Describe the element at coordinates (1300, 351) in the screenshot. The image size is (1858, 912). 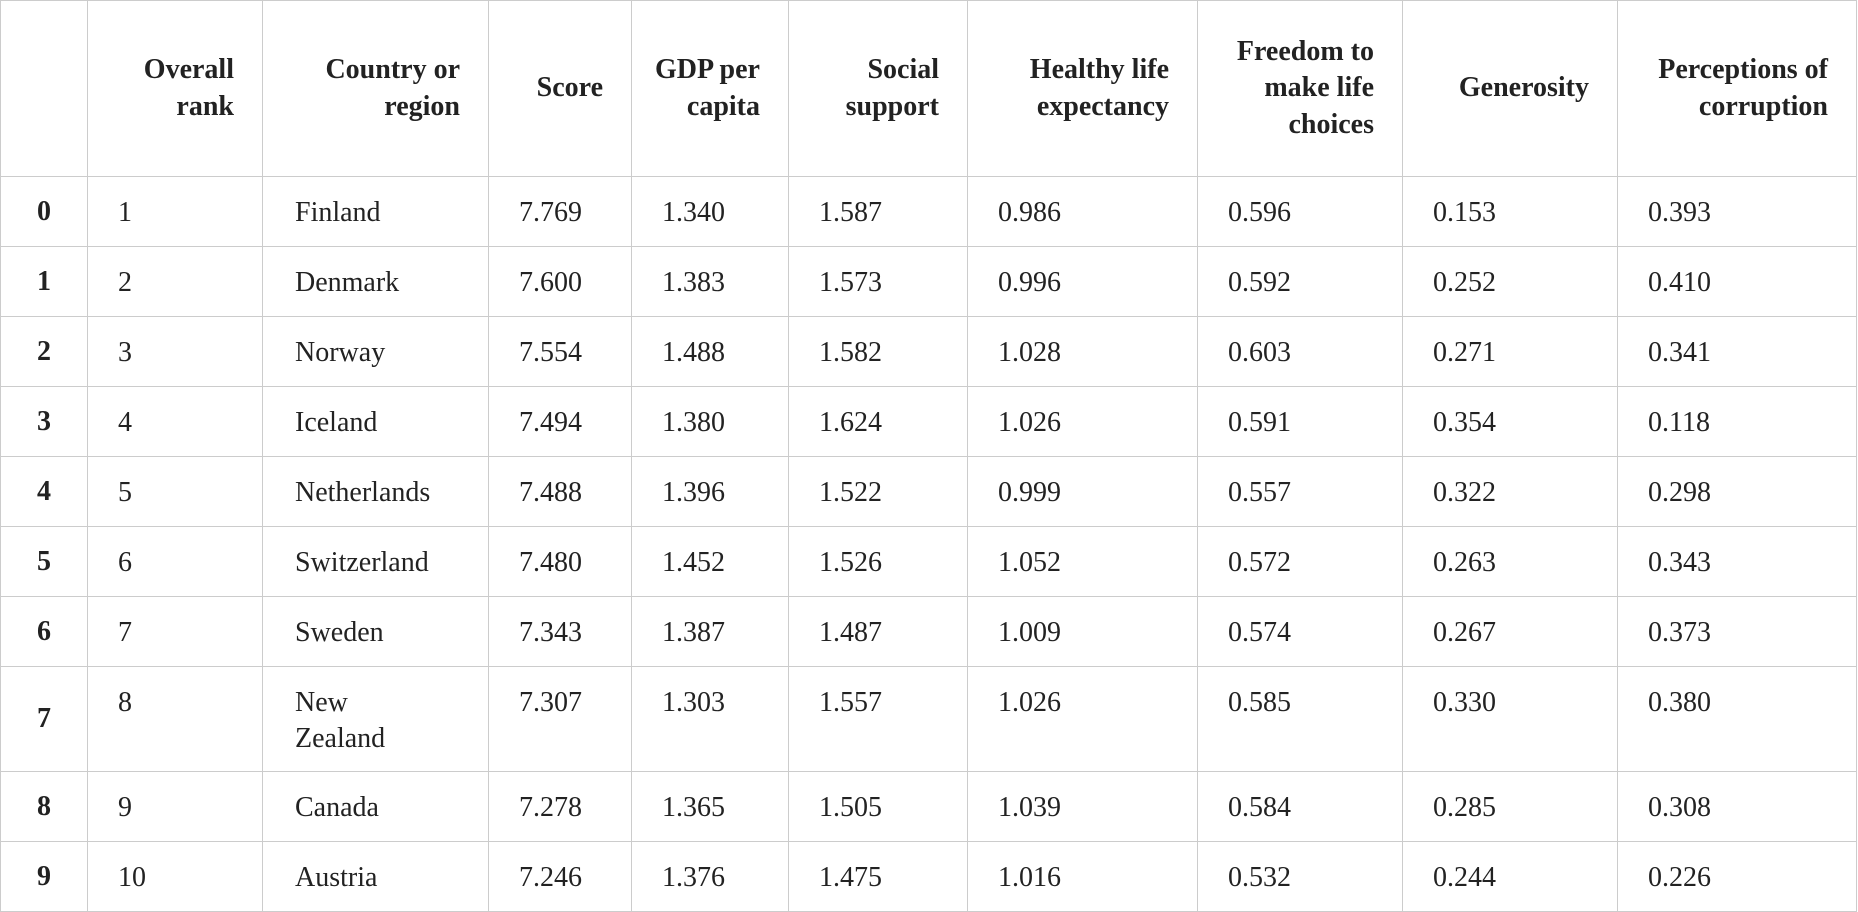
I see `table-cell: 0.603` at that location.